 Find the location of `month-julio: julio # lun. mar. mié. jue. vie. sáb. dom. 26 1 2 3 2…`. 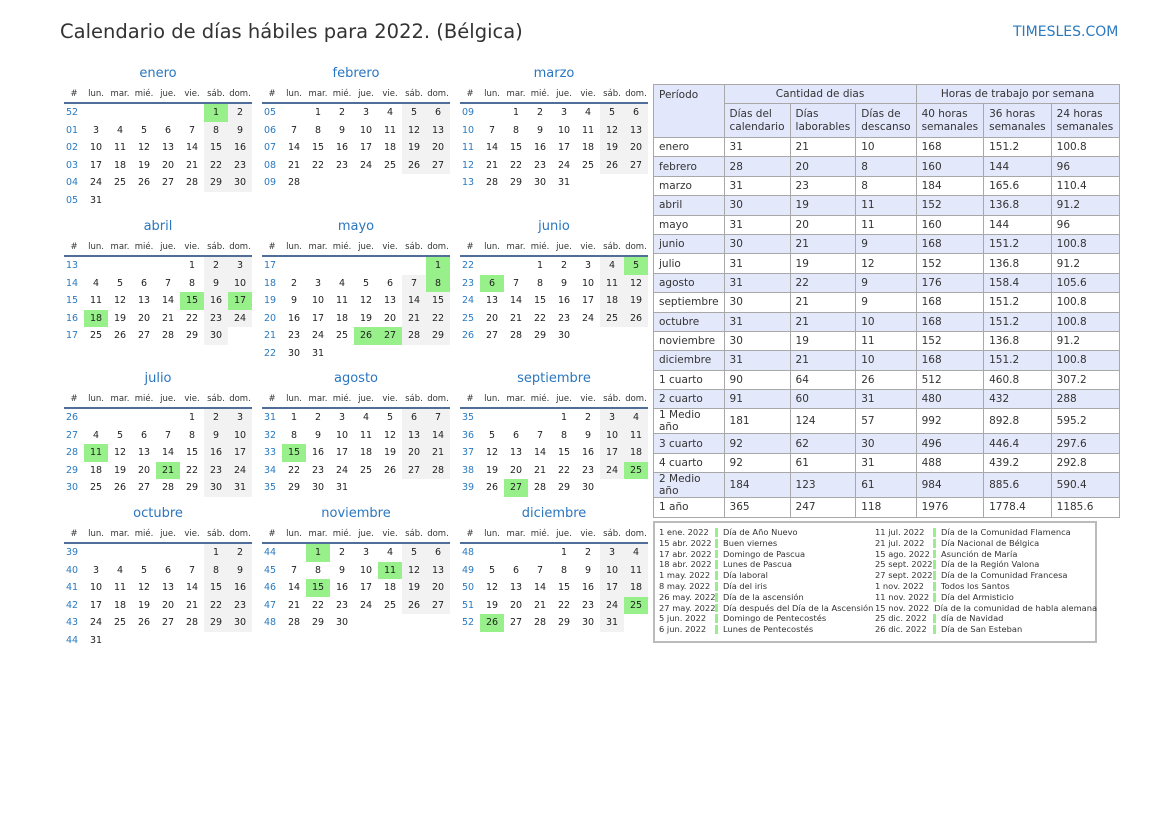

month-julio: julio # lun. mar. mié. jue. vie. sáb. dom. 26 1 2 3 2… is located at coordinates (158, 433).